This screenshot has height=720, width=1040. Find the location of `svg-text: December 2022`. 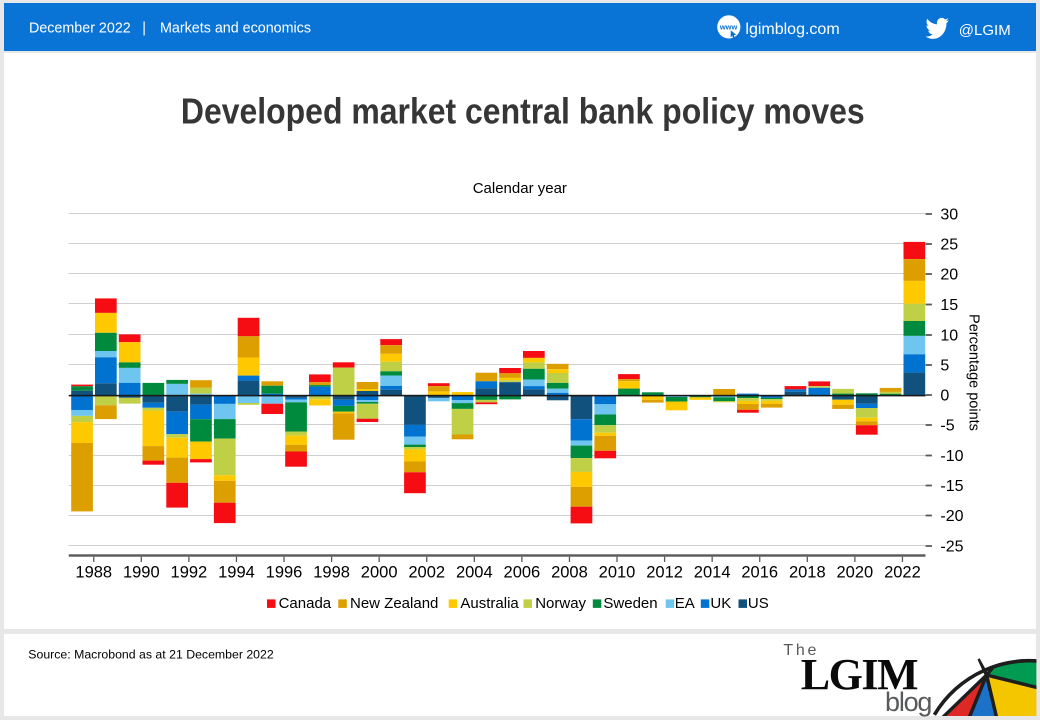

svg-text: December 2022 is located at coordinates (80, 28).